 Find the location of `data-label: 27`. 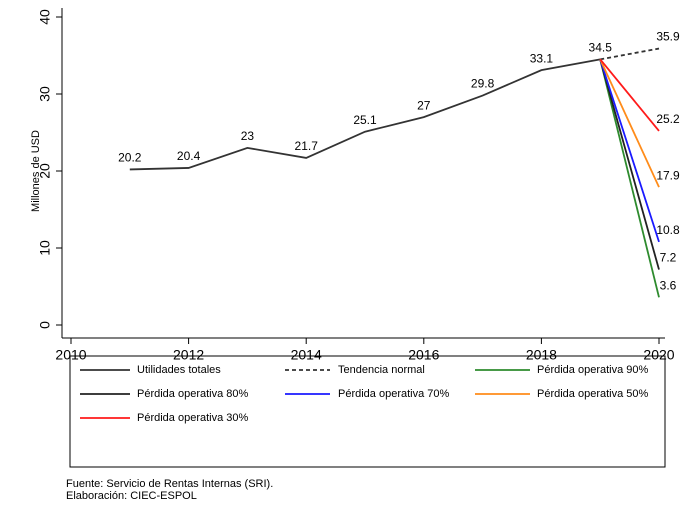

data-label: 27 is located at coordinates (424, 105).